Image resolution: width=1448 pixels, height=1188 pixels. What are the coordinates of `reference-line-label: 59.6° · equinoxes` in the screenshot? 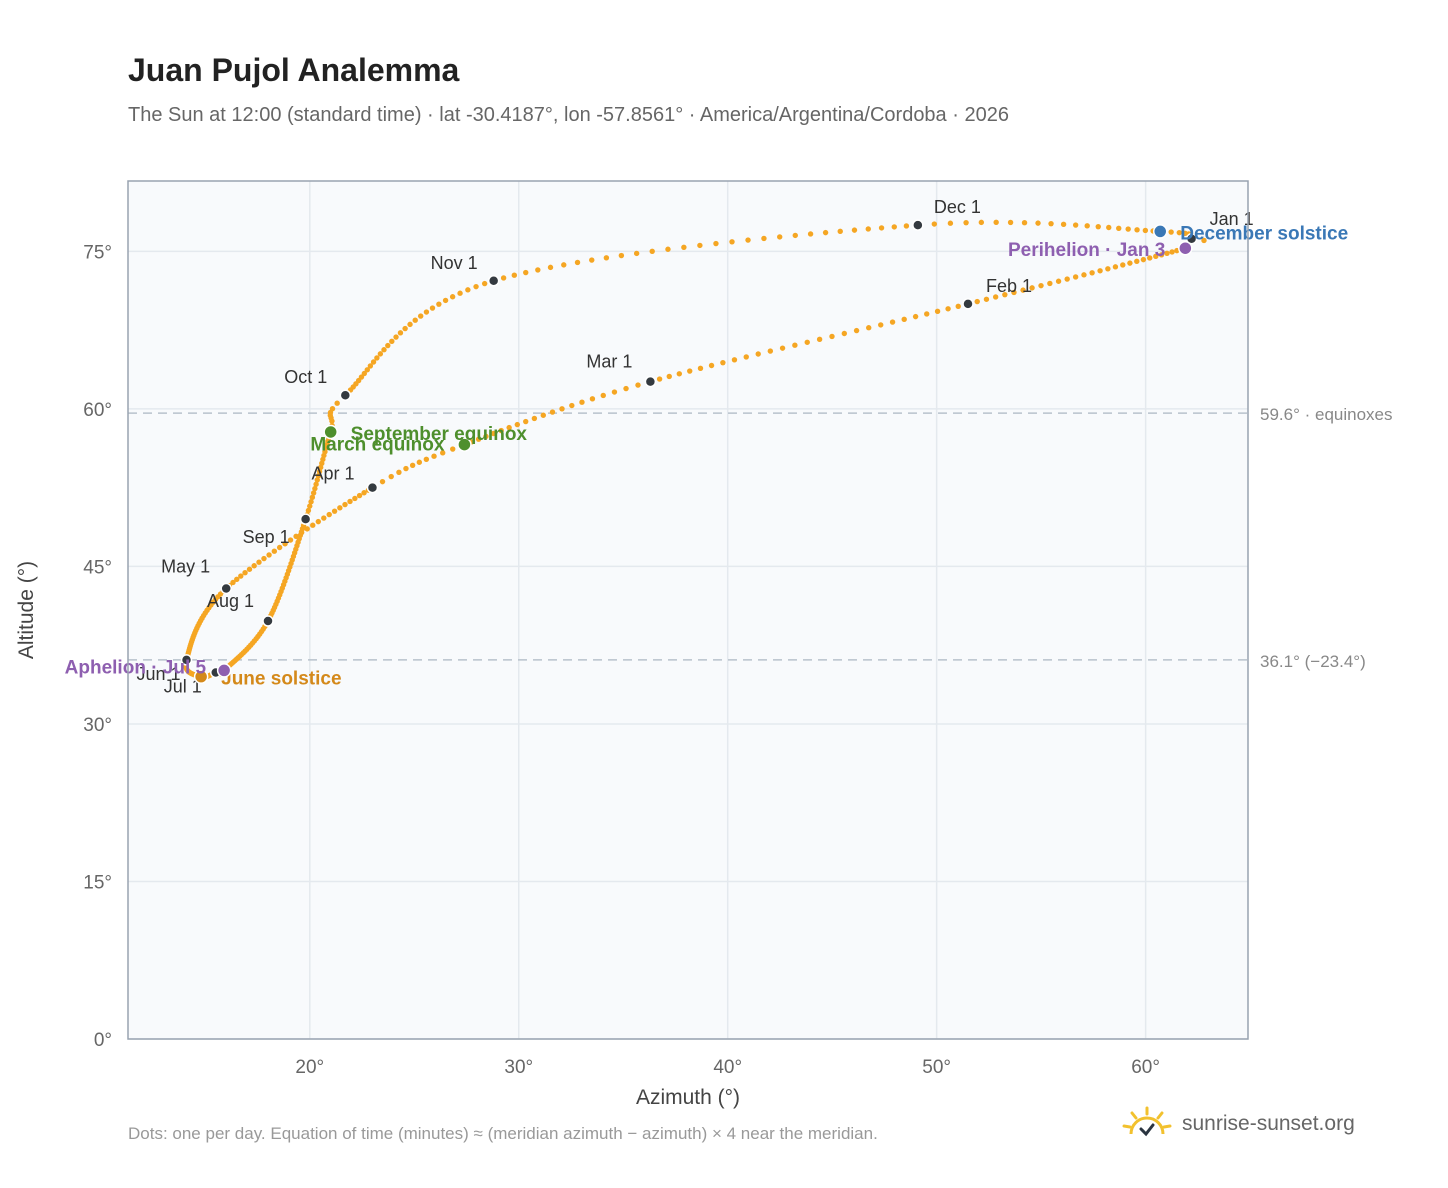 It's located at (1326, 414).